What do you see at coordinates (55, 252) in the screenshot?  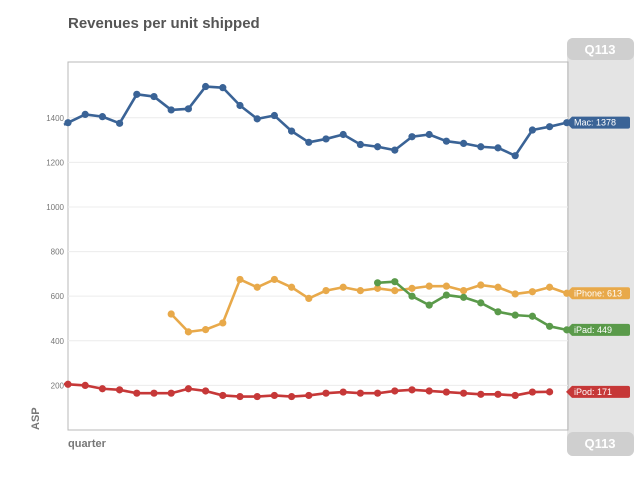 I see `y-tick-labels: 200 400 600 800 1000 1200 1400` at bounding box center [55, 252].